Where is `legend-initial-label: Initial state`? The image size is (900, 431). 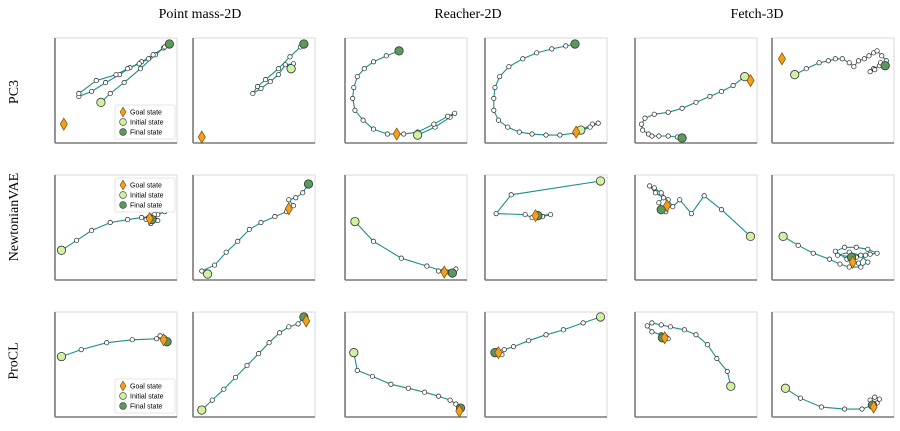
legend-initial-label: Initial state is located at coordinates (147, 122).